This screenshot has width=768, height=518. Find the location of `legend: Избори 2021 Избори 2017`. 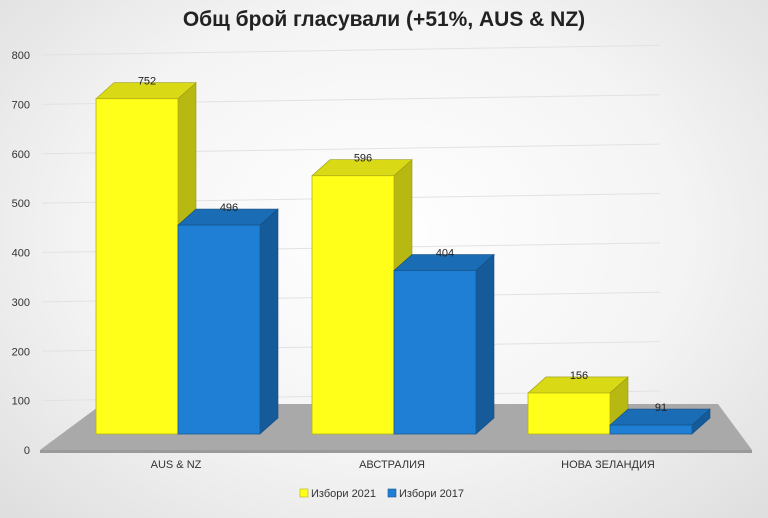

legend: Избори 2021 Избори 2017 is located at coordinates (381, 494).